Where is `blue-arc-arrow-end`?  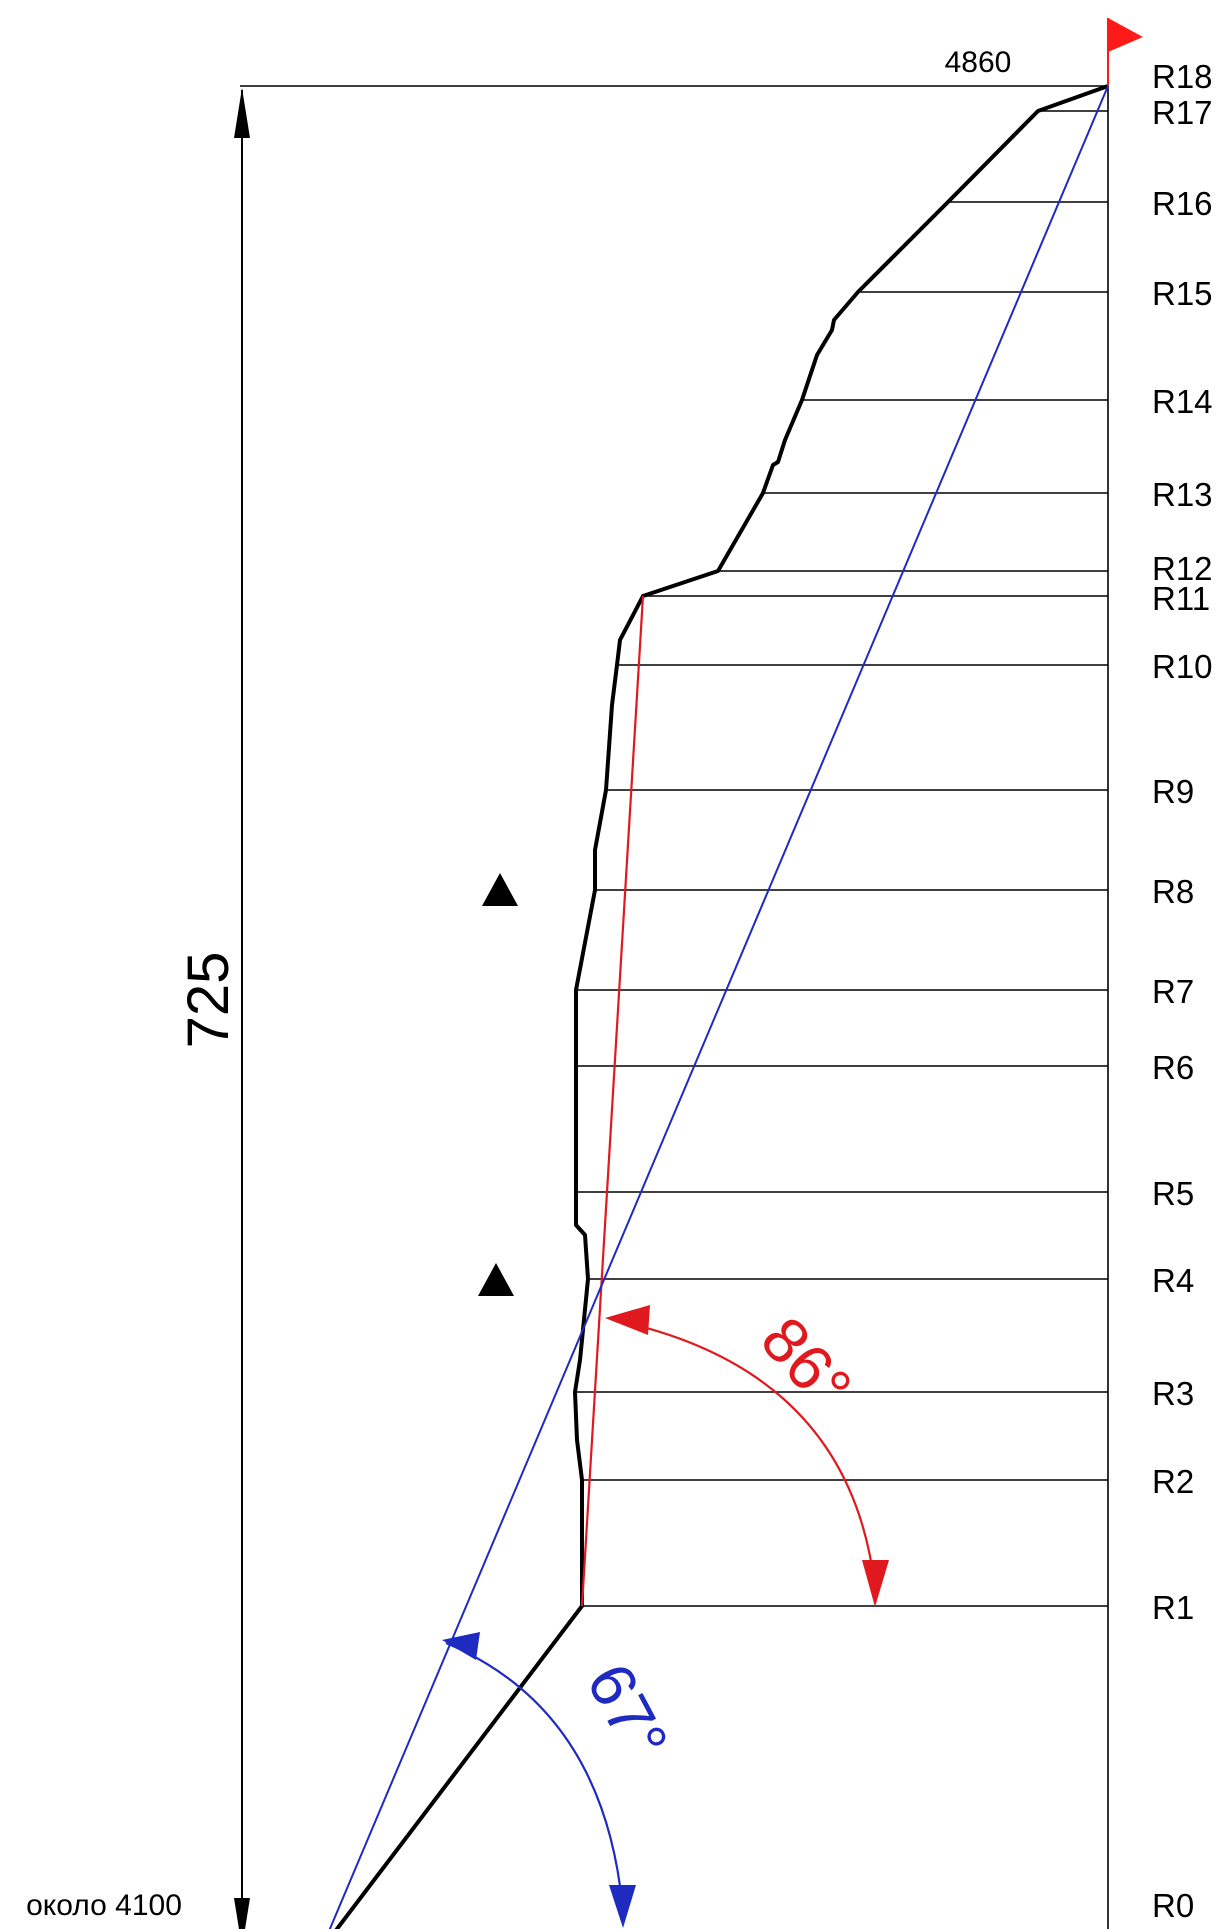 blue-arc-arrow-end is located at coordinates (622, 1906).